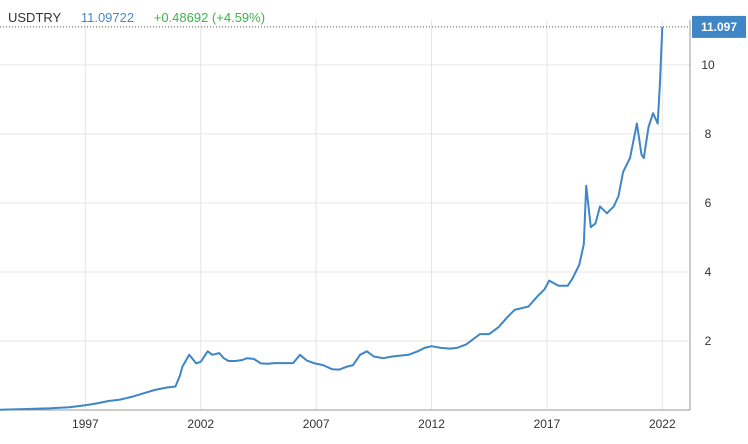 This screenshot has width=748, height=444. I want to click on y-tick-label: 10, so click(708, 65).